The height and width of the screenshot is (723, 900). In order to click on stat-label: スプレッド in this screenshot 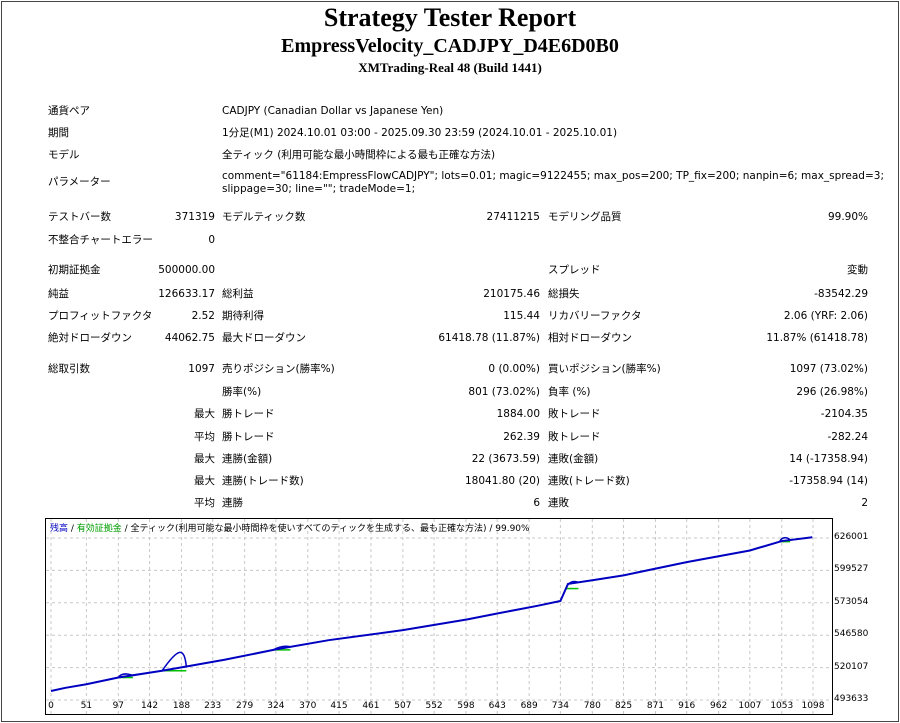, I will do `click(574, 270)`.